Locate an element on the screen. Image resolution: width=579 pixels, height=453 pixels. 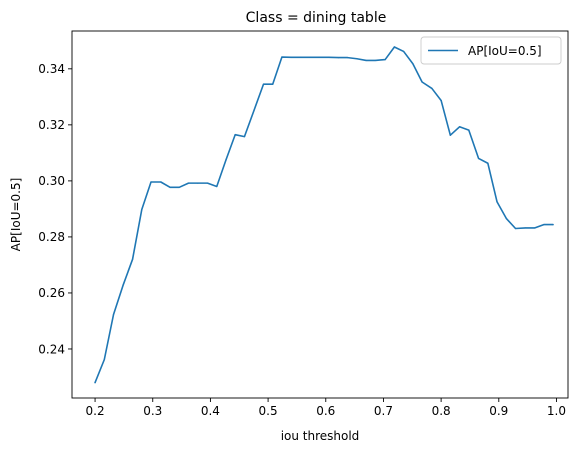
y-tick-label: 0.30 is located at coordinates (51, 181).